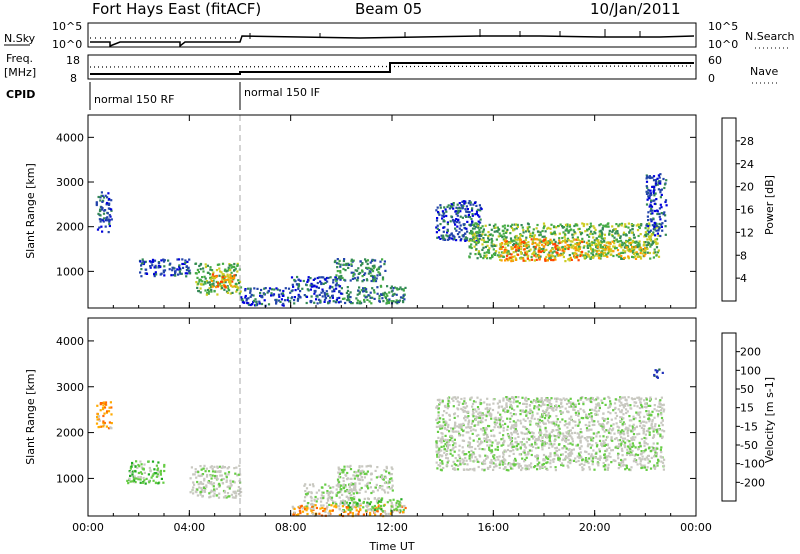 The height and width of the screenshot is (554, 800). Describe the element at coordinates (20, 72) in the screenshot. I see `freq-unit-label: [MHz]` at that location.